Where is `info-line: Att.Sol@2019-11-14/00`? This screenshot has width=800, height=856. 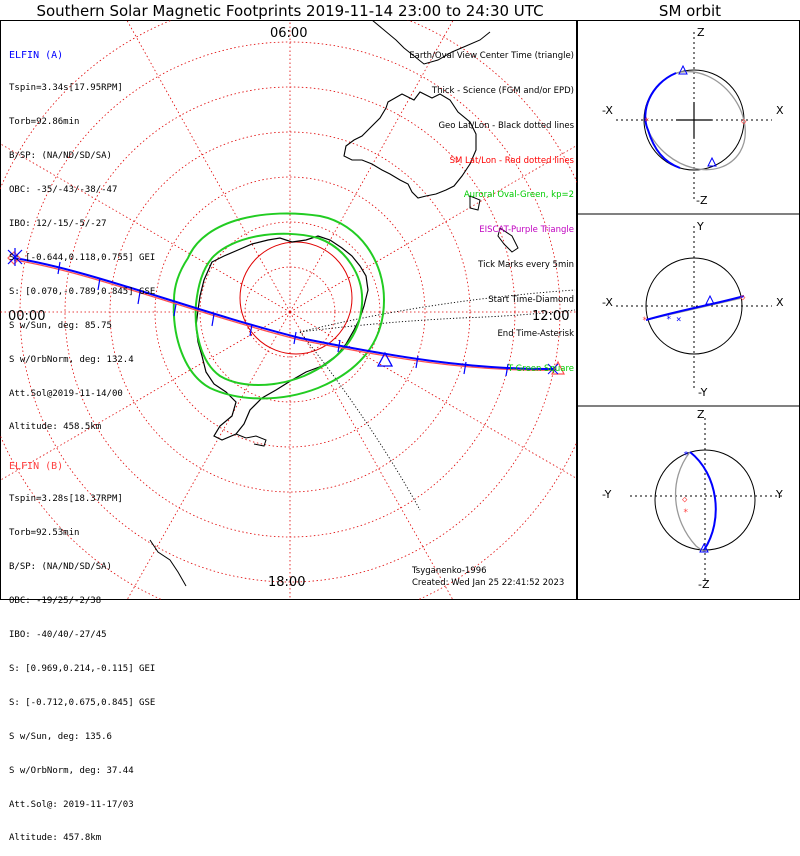 info-line: Att.Sol@2019-11-14/00 is located at coordinates (66, 393).